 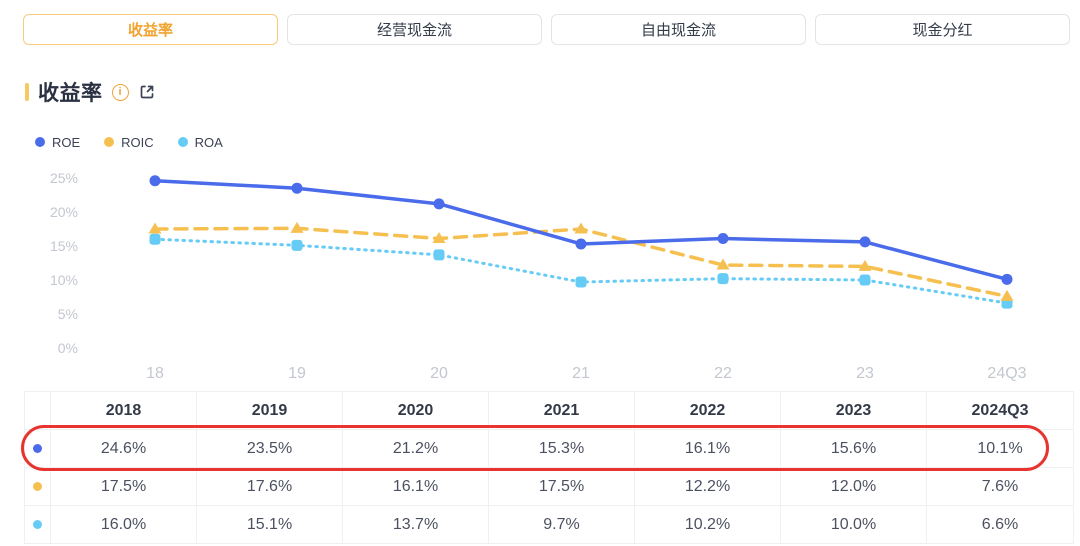 What do you see at coordinates (64, 246) in the screenshot?
I see `y-axis-tick: 15%` at bounding box center [64, 246].